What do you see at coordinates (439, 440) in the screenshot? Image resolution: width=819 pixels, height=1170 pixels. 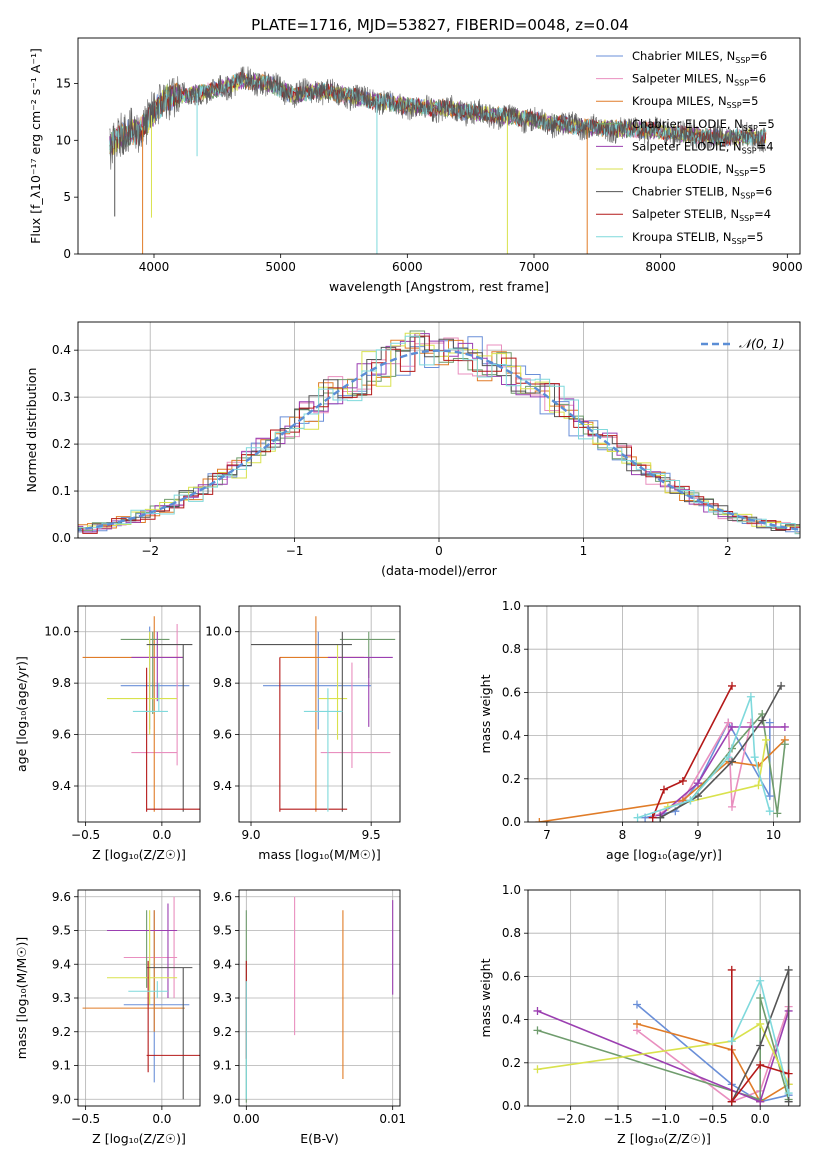 I see `gaussian-curve` at bounding box center [439, 440].